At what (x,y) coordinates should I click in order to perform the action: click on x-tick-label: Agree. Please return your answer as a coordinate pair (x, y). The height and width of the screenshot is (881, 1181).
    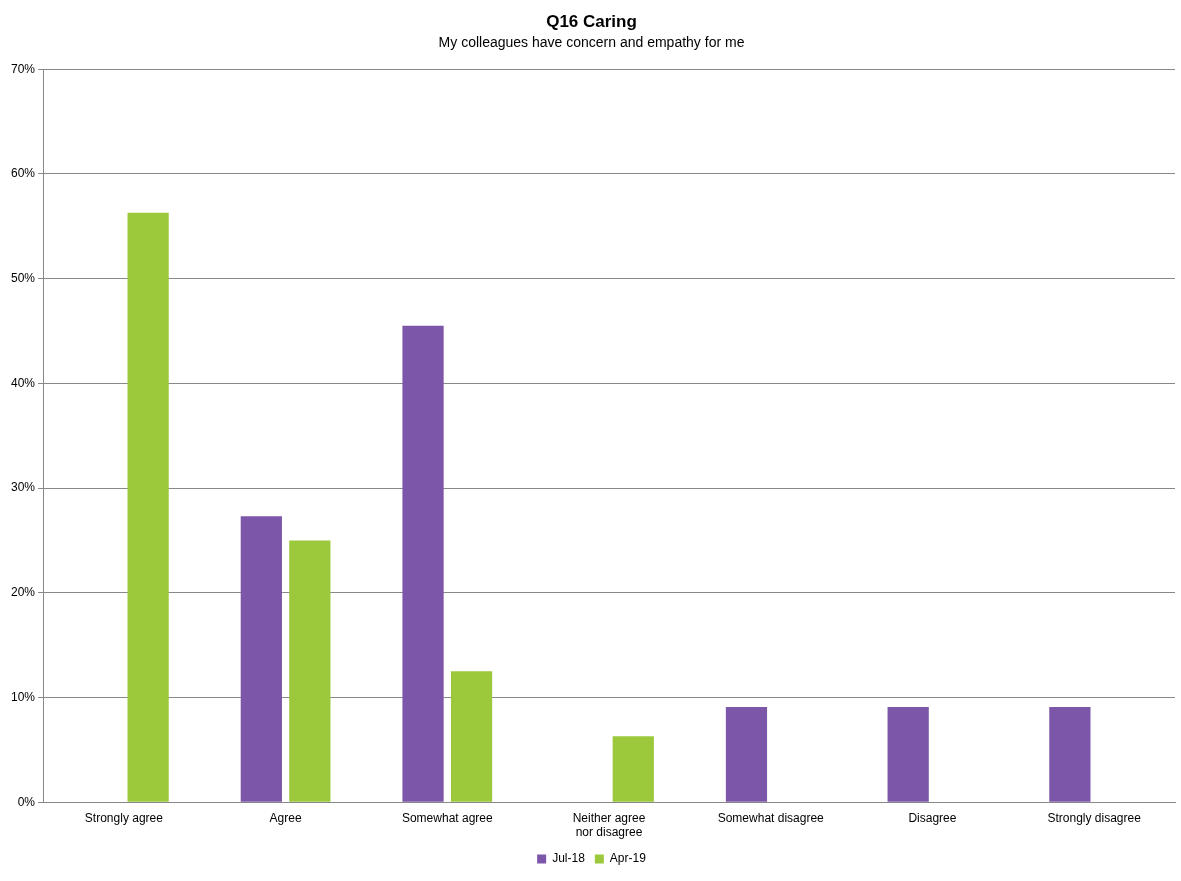
    Looking at the image, I should click on (285, 817).